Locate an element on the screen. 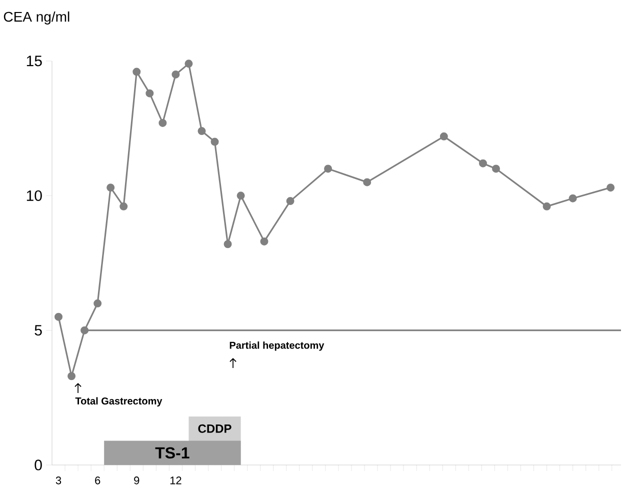  x-tick-label: 12 is located at coordinates (176, 480).